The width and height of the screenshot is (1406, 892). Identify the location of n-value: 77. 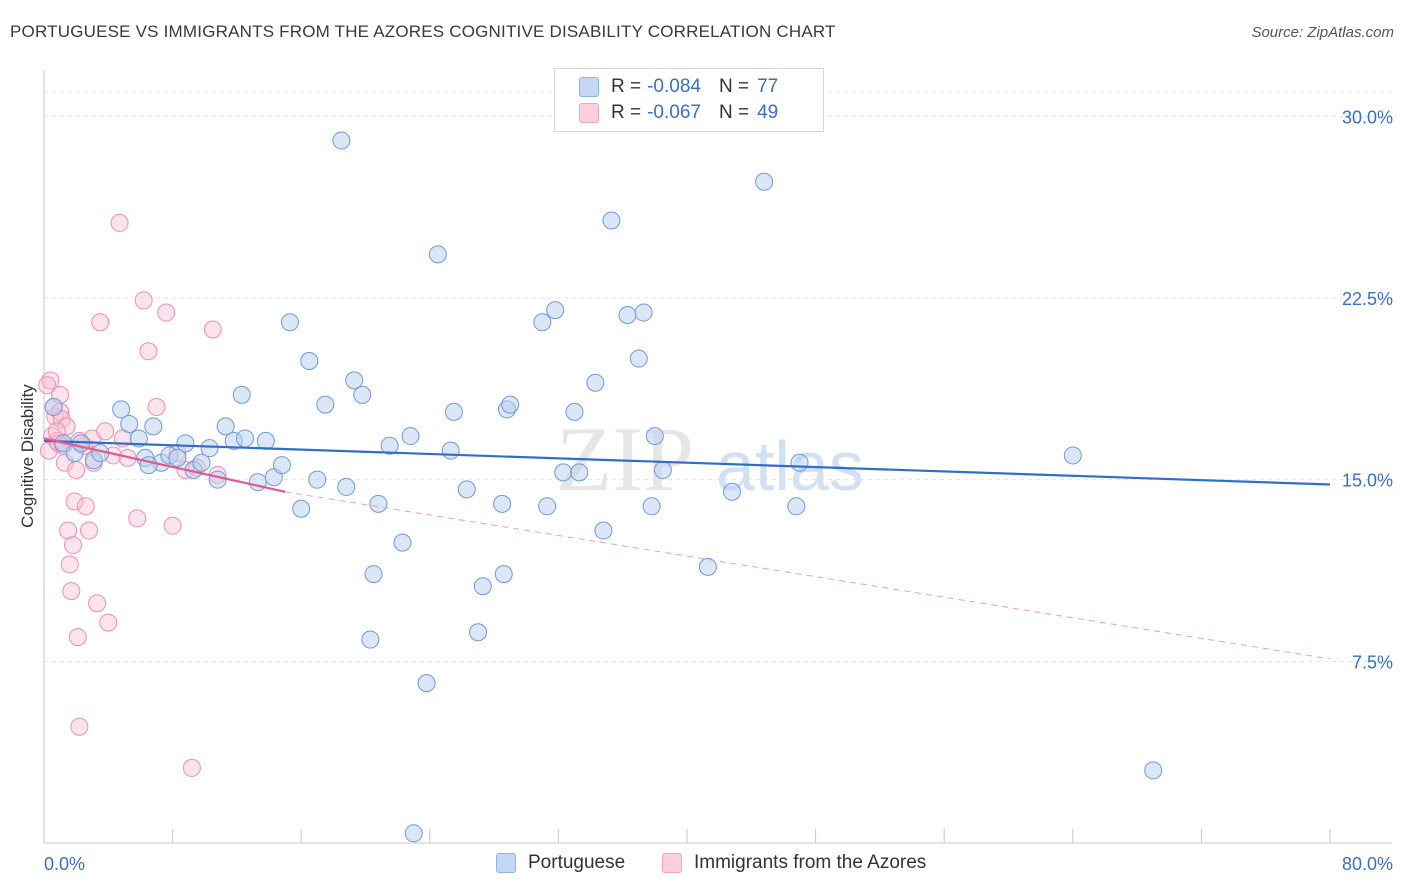
(768, 86).